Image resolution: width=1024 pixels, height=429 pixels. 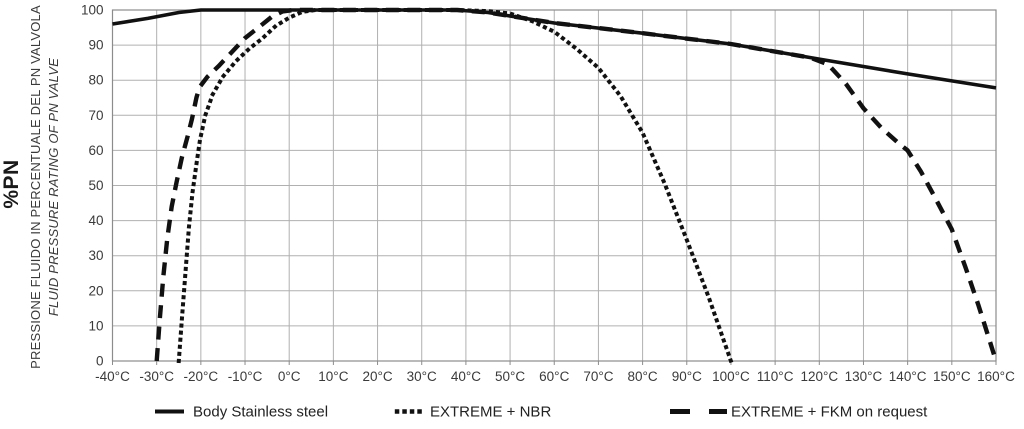 I want to click on y-tick-label: 90, so click(x=95, y=45).